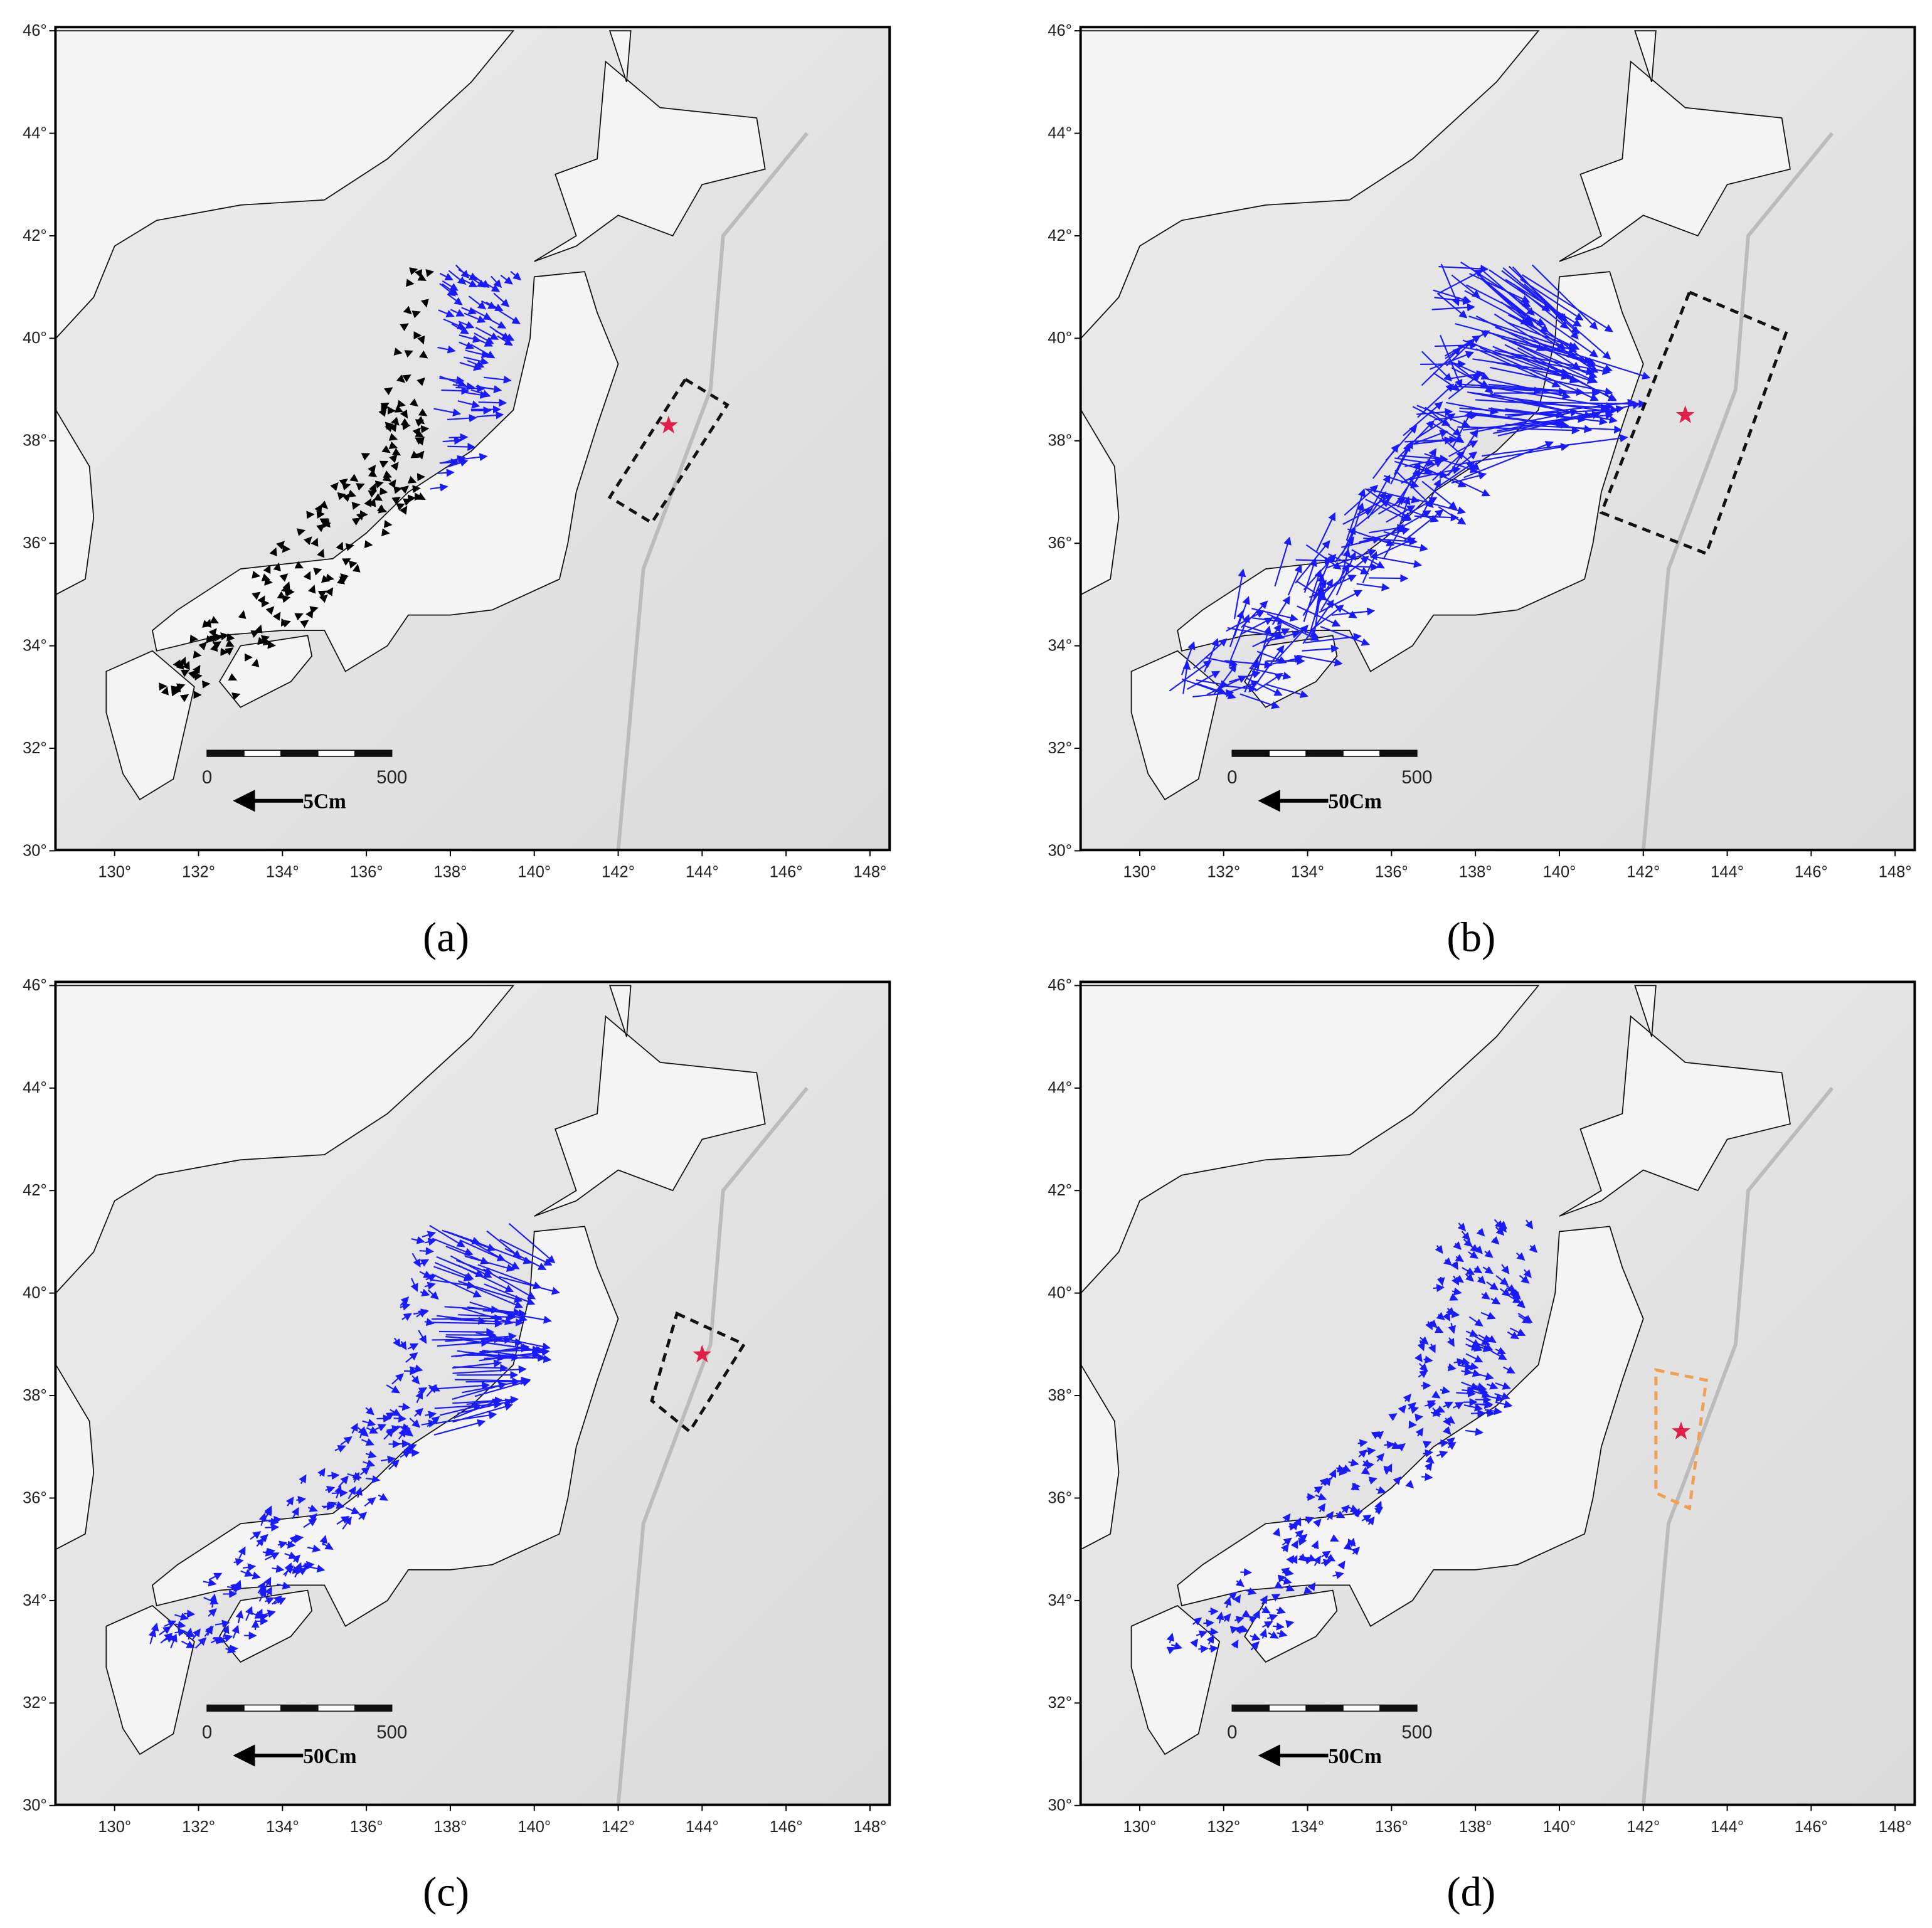 The width and height of the screenshot is (1932, 1928). I want to click on scale-start: 0, so click(1232, 1732).